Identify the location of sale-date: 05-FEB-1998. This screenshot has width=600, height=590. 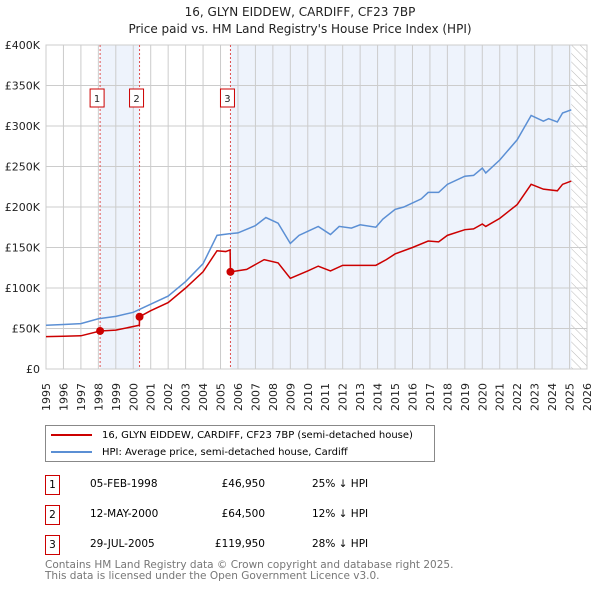
(124, 484).